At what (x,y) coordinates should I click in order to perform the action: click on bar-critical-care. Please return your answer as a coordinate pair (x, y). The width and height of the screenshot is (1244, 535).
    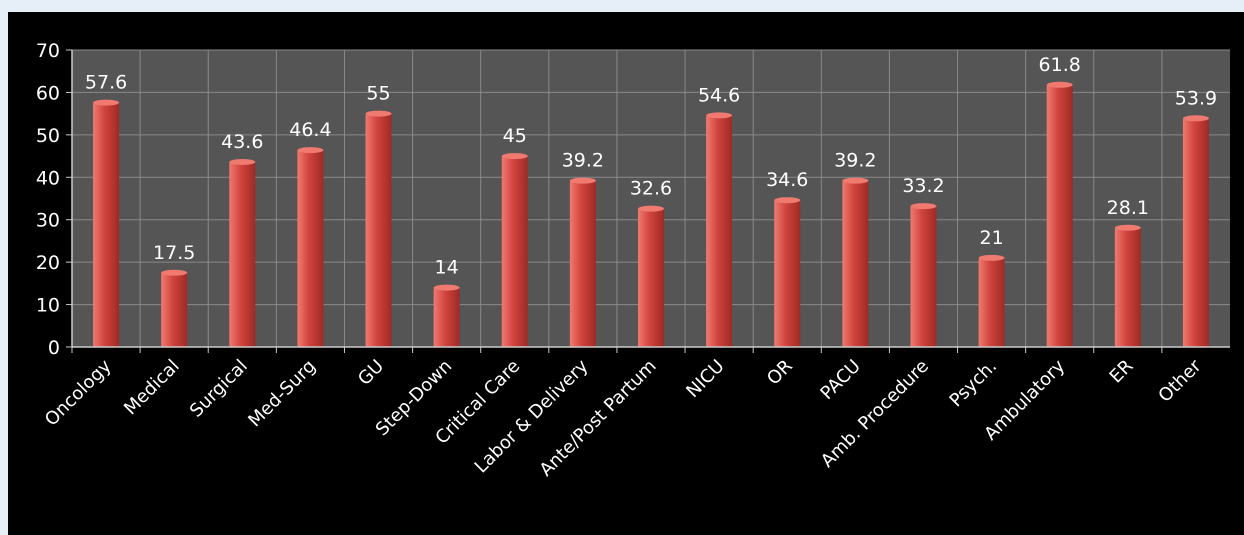
    Looking at the image, I should click on (514, 251).